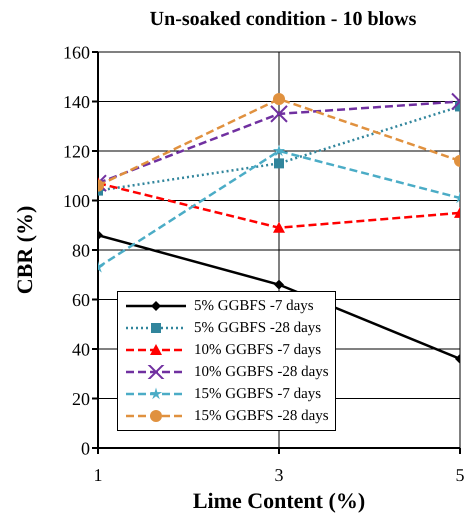  What do you see at coordinates (279, 500) in the screenshot?
I see `x-axis-title: Lime Content (%)` at bounding box center [279, 500].